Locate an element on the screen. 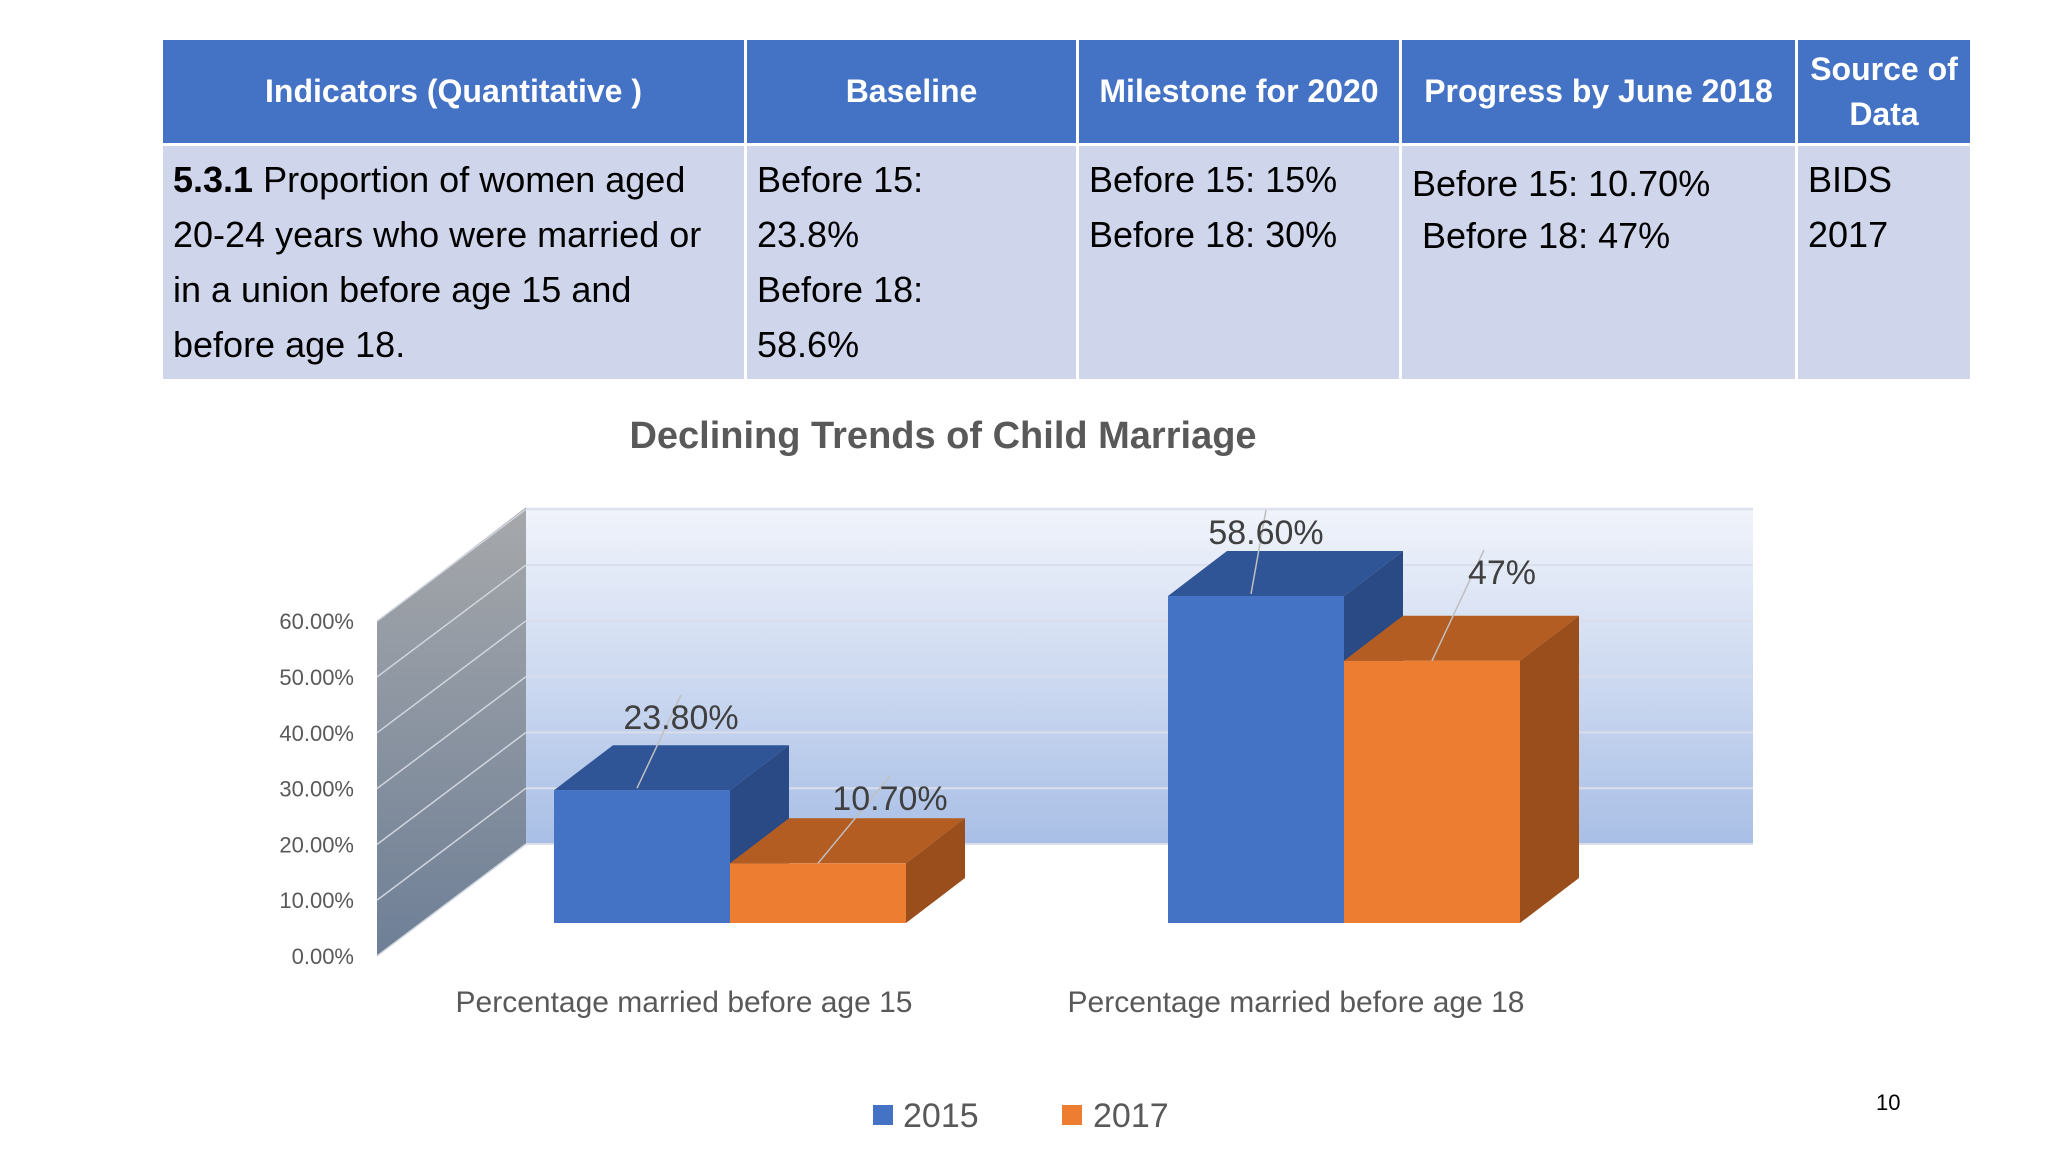  baseline-cell: Before 15: 23.8% Before 18: 58.6% is located at coordinates (911, 262).